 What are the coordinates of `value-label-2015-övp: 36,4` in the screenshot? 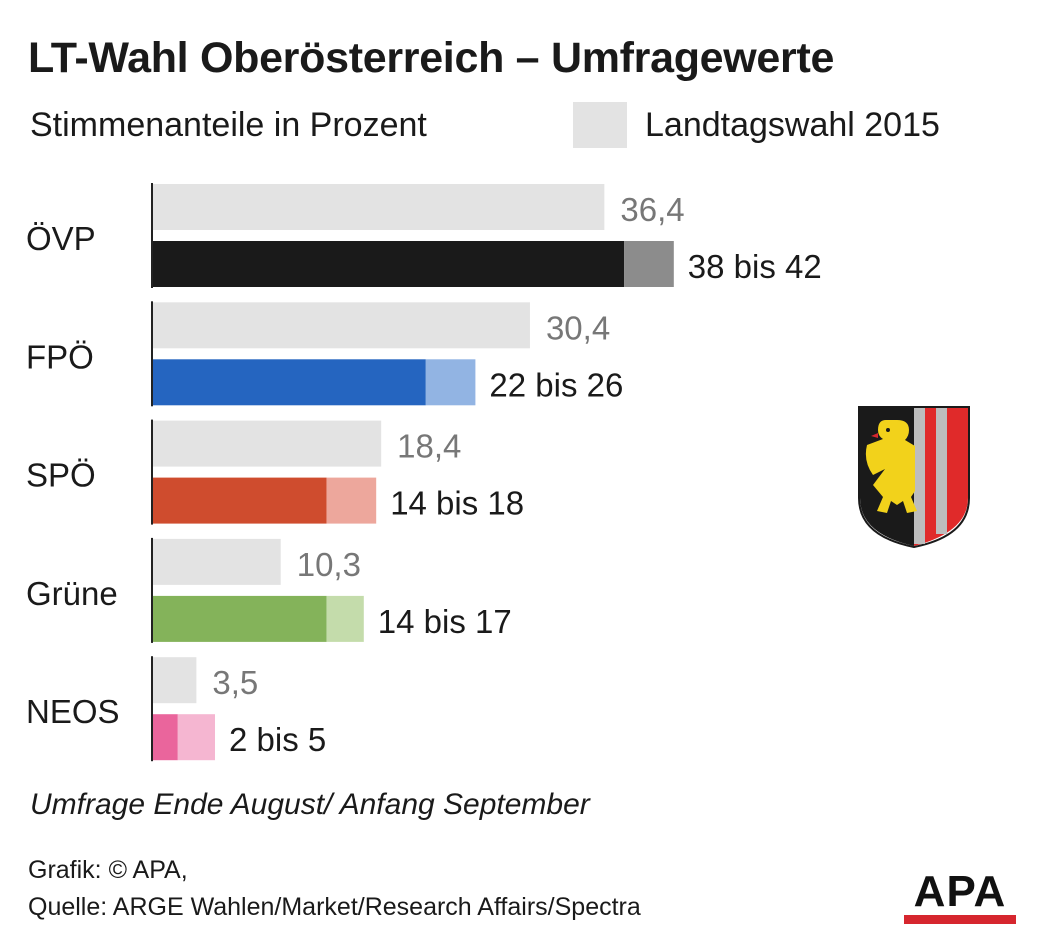 It's located at (652, 209).